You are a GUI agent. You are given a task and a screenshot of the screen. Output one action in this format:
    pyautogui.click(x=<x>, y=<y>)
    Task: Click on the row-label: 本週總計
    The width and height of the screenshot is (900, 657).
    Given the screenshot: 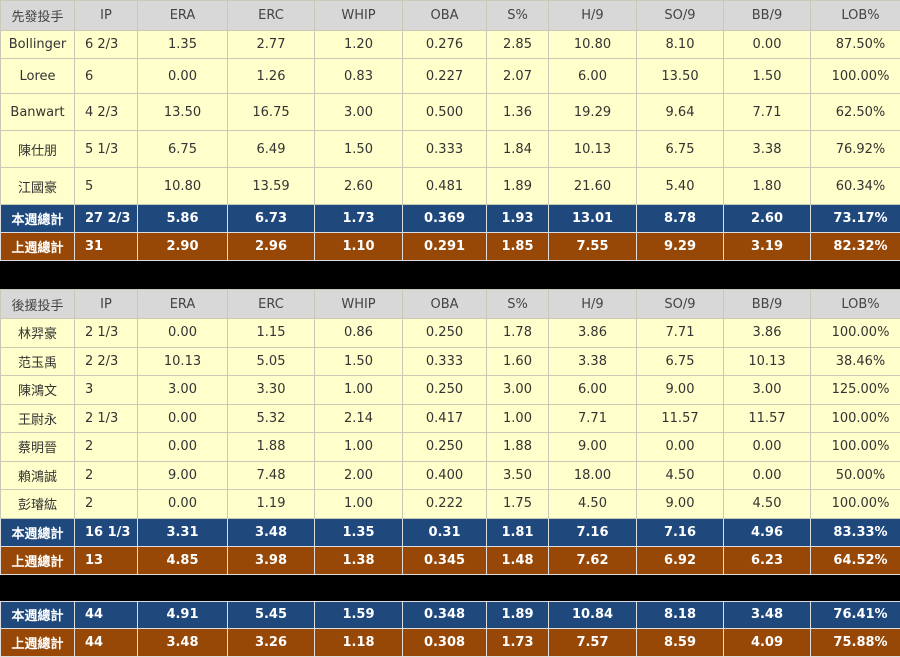 What is the action you would take?
    pyautogui.click(x=38, y=219)
    